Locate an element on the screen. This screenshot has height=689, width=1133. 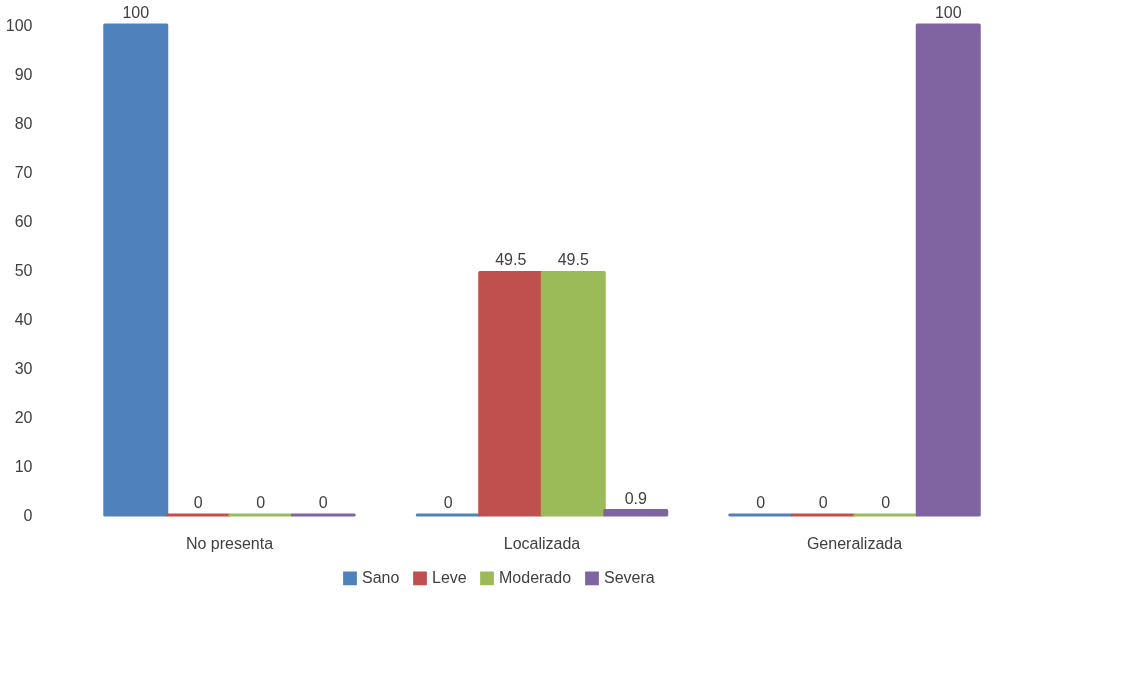
data-label: 0.9 is located at coordinates (635, 498).